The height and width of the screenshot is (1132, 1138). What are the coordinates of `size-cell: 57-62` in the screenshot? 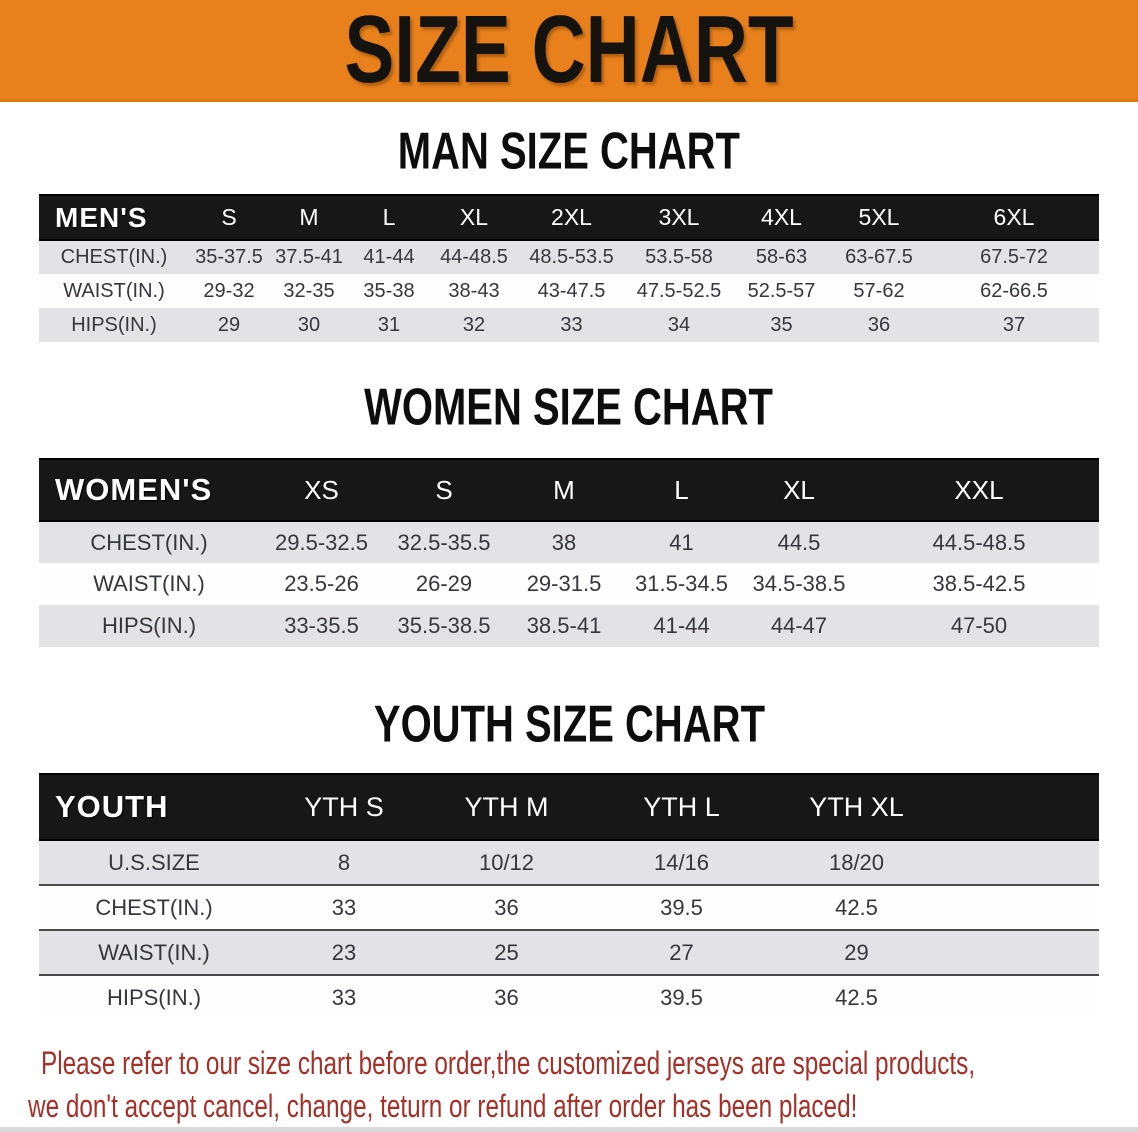 It's located at (879, 291).